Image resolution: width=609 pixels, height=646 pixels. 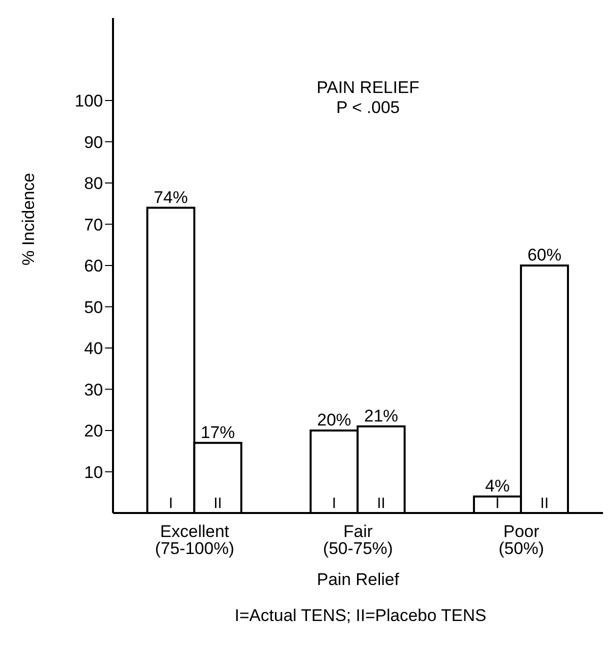 I want to click on text: P < .005, so click(x=368, y=108).